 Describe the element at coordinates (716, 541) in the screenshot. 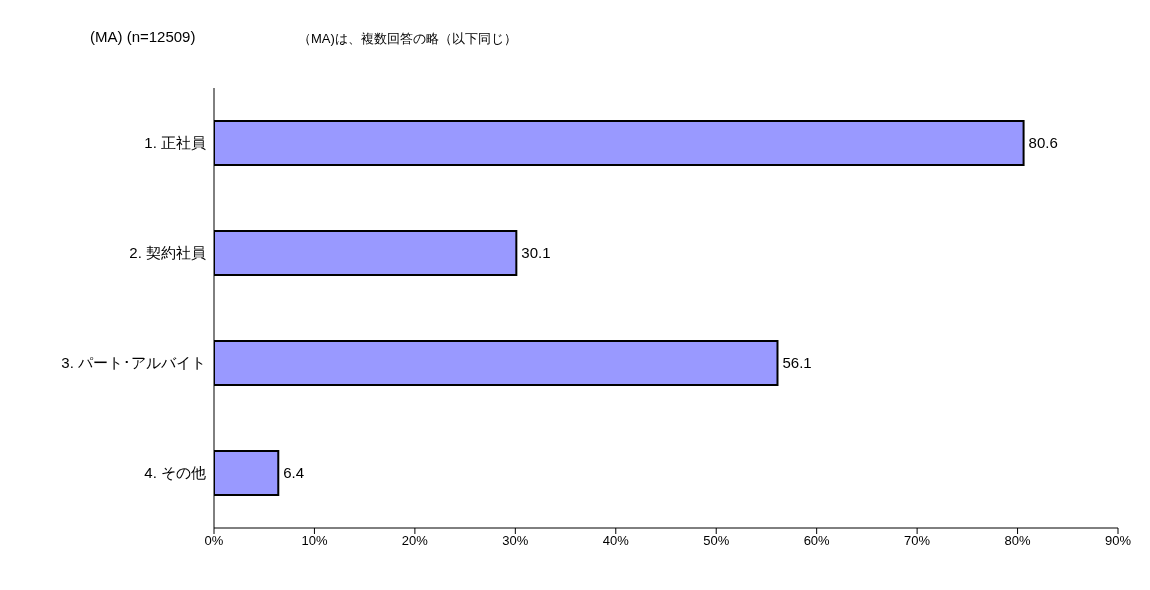

I see `x-tick-label: 50%` at that location.